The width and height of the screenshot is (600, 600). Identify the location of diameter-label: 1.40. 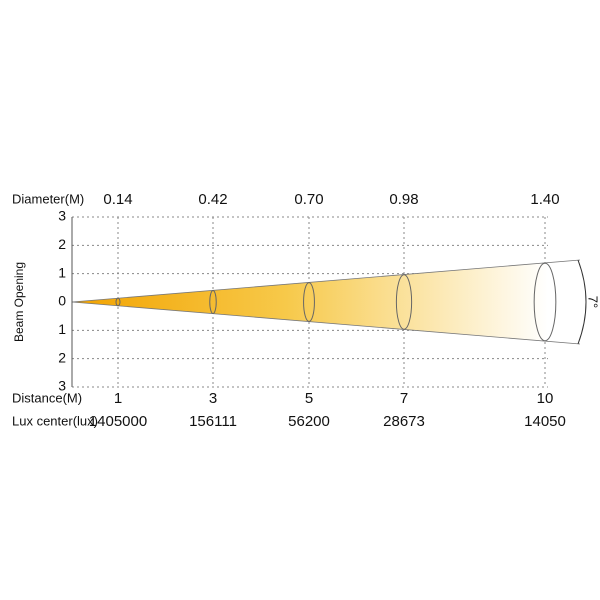
(544, 199).